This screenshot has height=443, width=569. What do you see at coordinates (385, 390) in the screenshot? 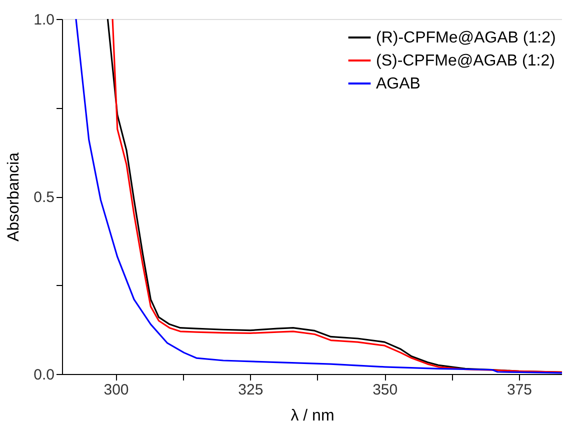
I see `x-tick-label: 350` at bounding box center [385, 390].